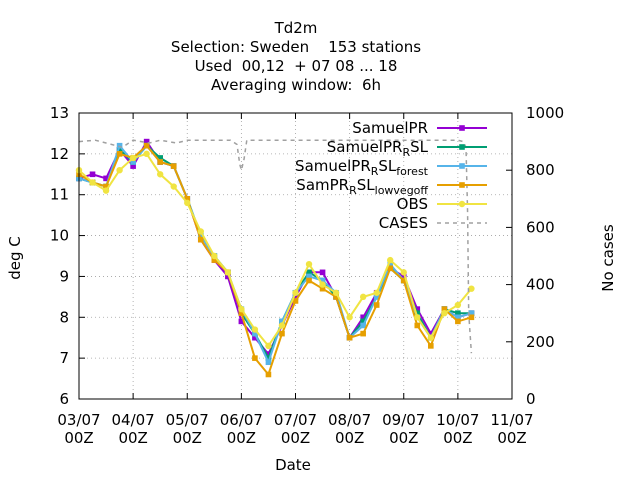  I want to click on y2-tick-label: 200, so click(540, 342).